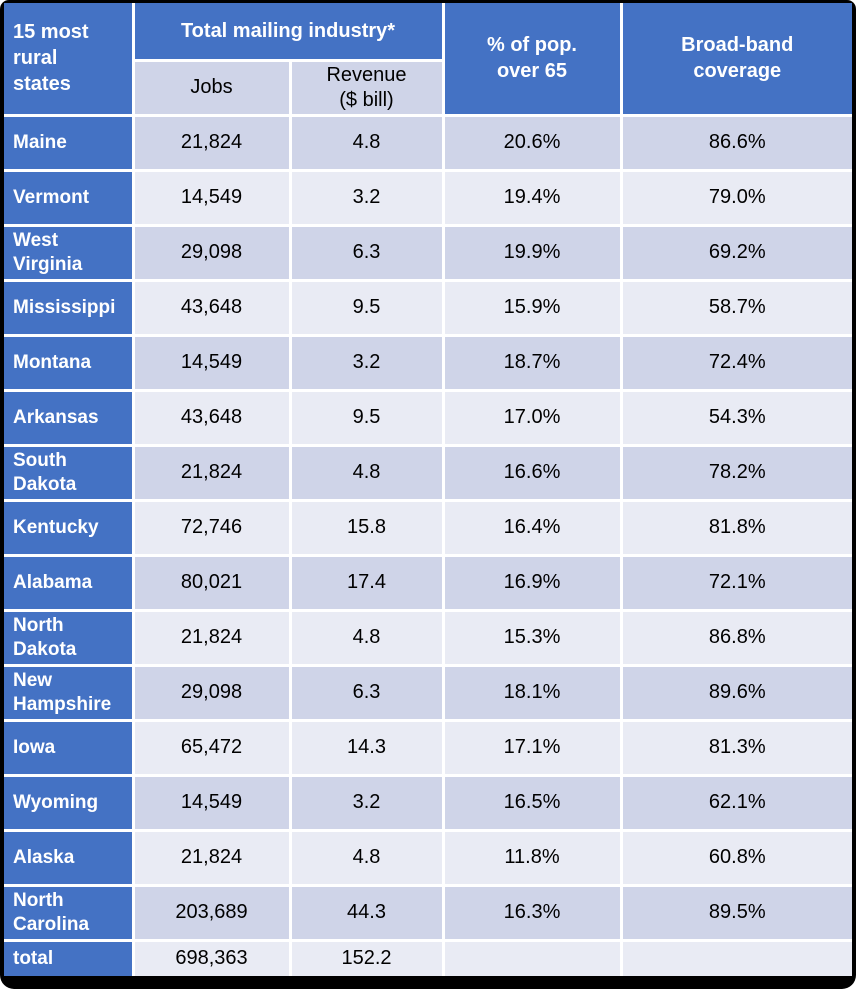  Describe the element at coordinates (366, 747) in the screenshot. I see `revenue-cell: 14.3` at that location.